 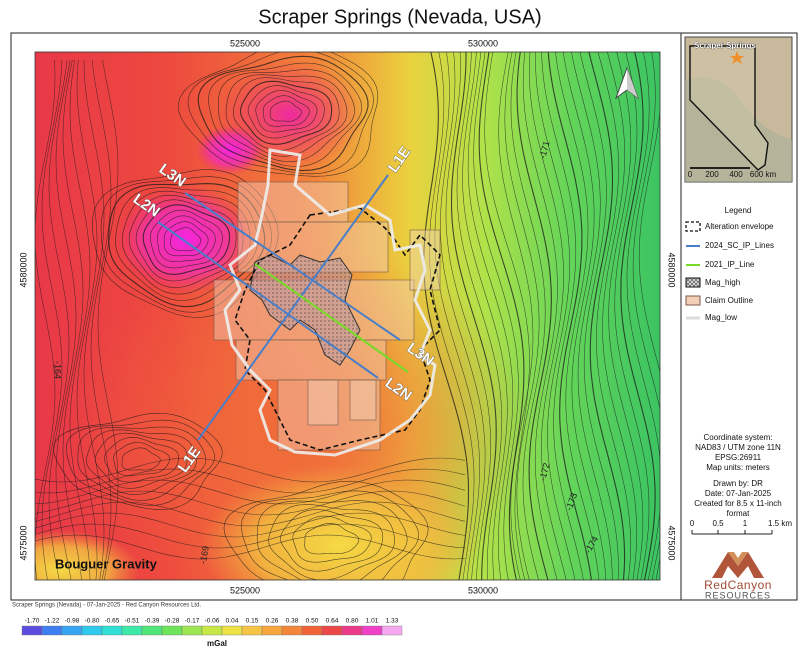 I want to click on x-coordinate-label: 525000, so click(x=245, y=43).